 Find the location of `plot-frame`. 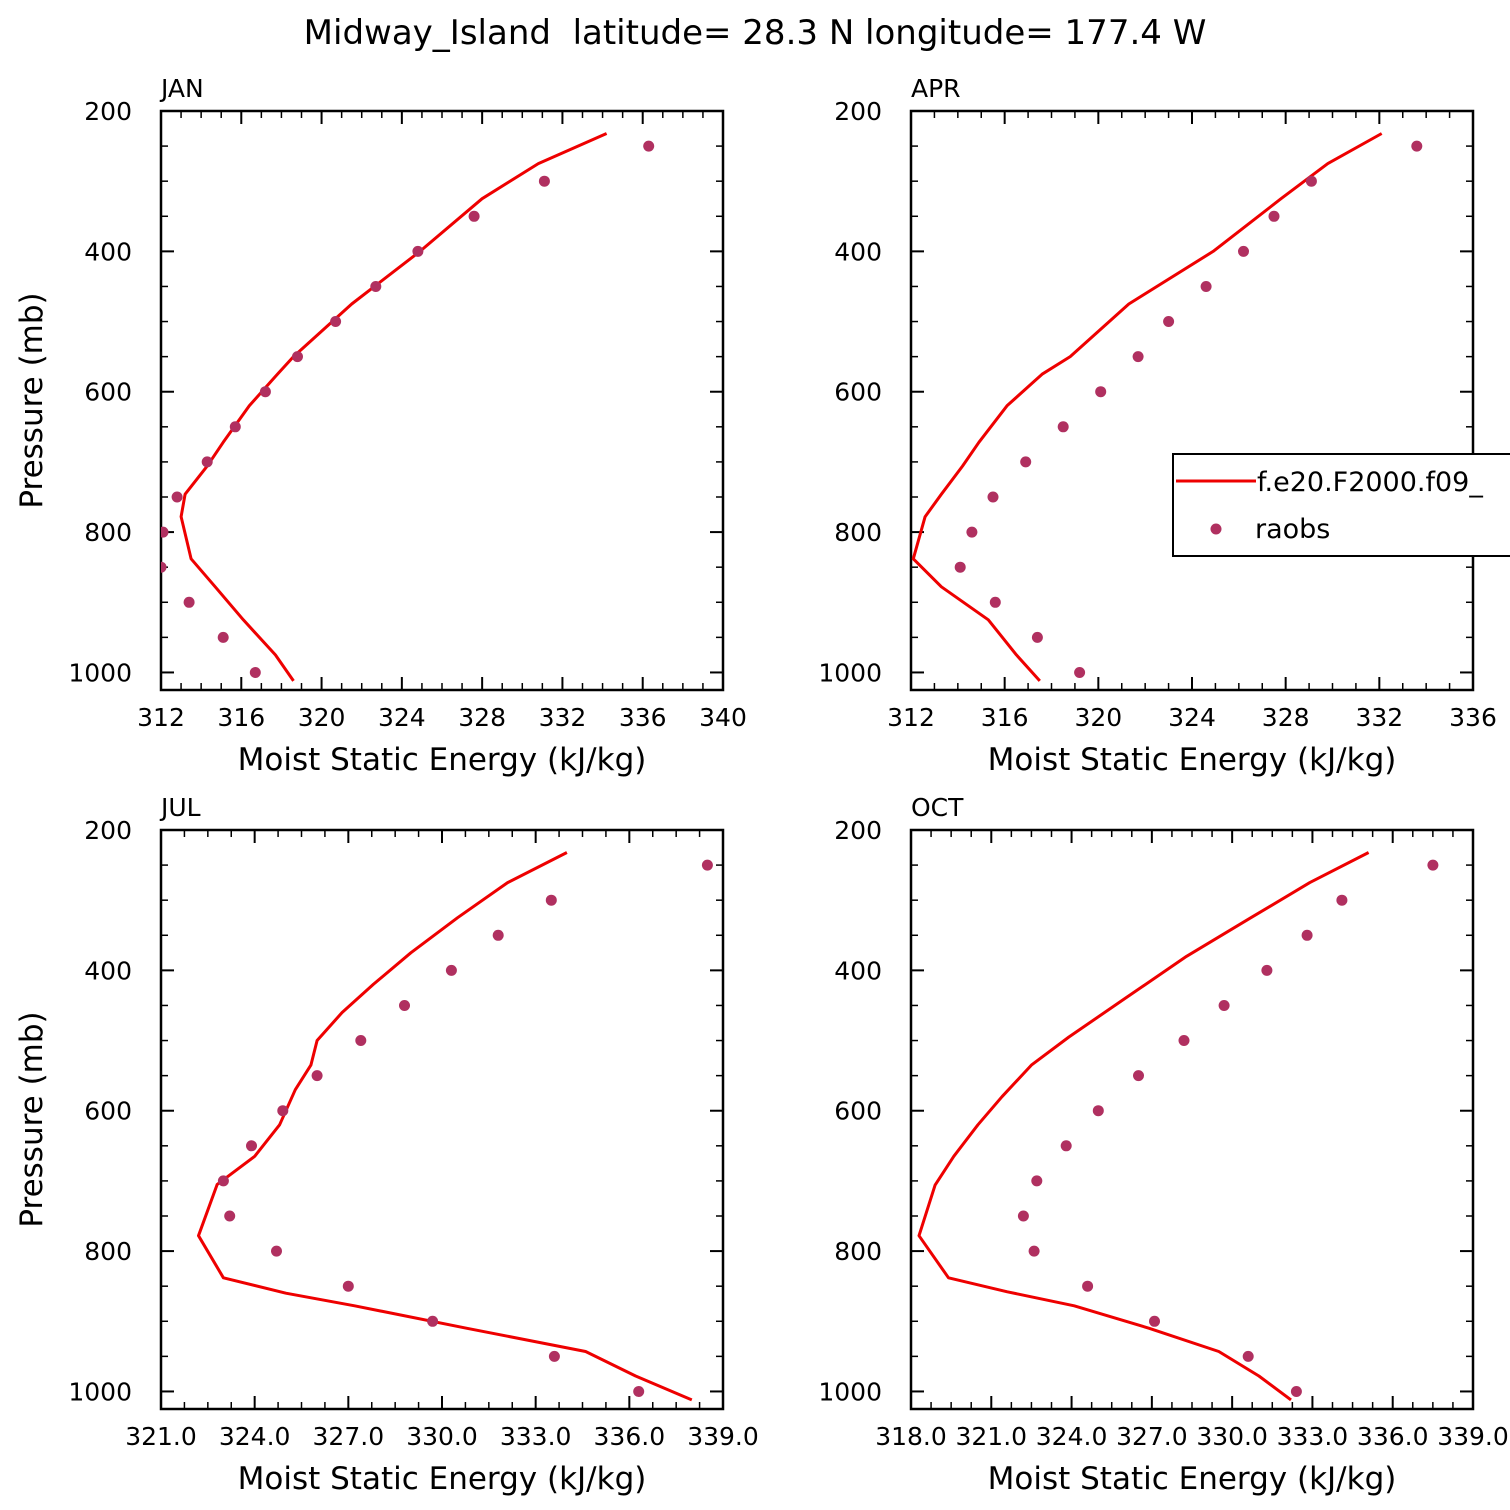

plot-frame is located at coordinates (442, 400).